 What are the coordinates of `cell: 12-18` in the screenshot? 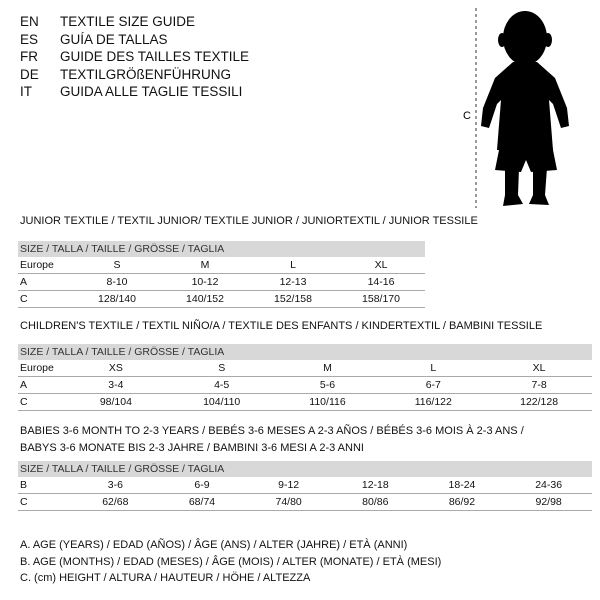 It's located at (375, 485).